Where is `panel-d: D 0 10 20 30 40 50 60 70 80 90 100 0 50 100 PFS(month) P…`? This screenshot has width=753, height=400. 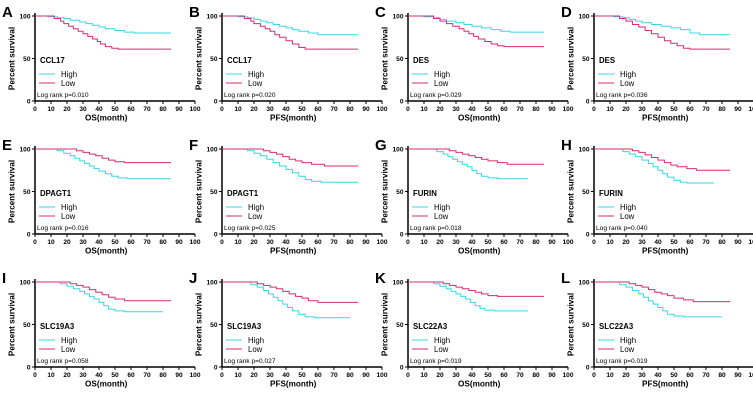 panel-d: D 0 10 20 30 40 50 60 70 80 90 100 0 50 100 PFS(month) P… is located at coordinates (657, 63).